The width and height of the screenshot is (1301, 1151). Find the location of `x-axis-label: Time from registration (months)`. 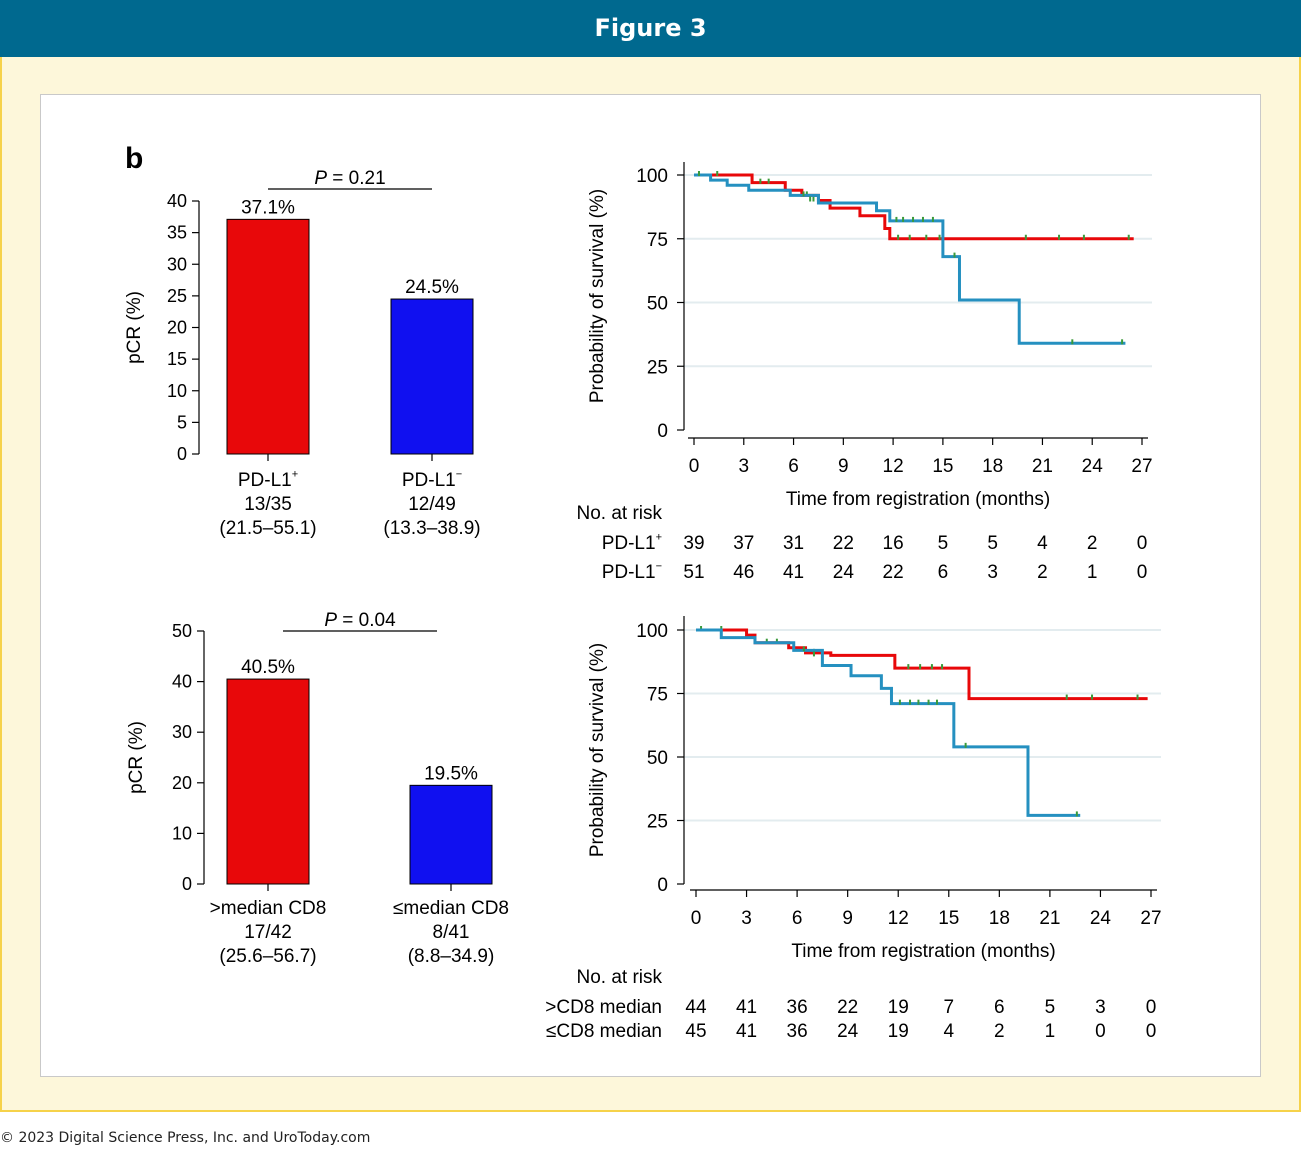

x-axis-label: Time from registration (months) is located at coordinates (918, 499).